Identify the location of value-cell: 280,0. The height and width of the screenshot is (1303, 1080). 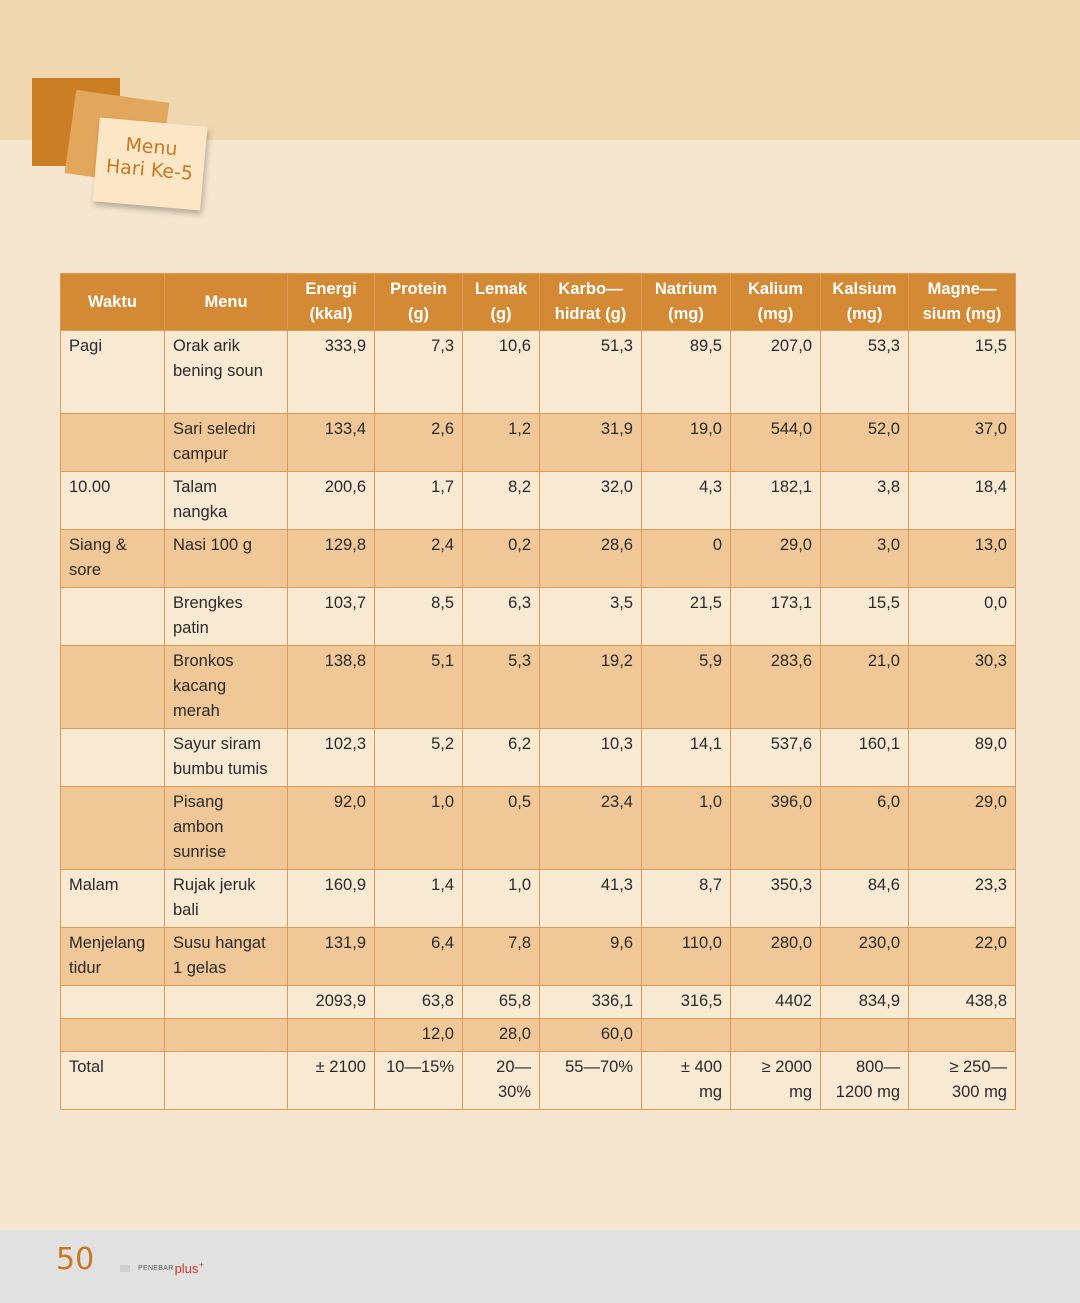
(775, 956).